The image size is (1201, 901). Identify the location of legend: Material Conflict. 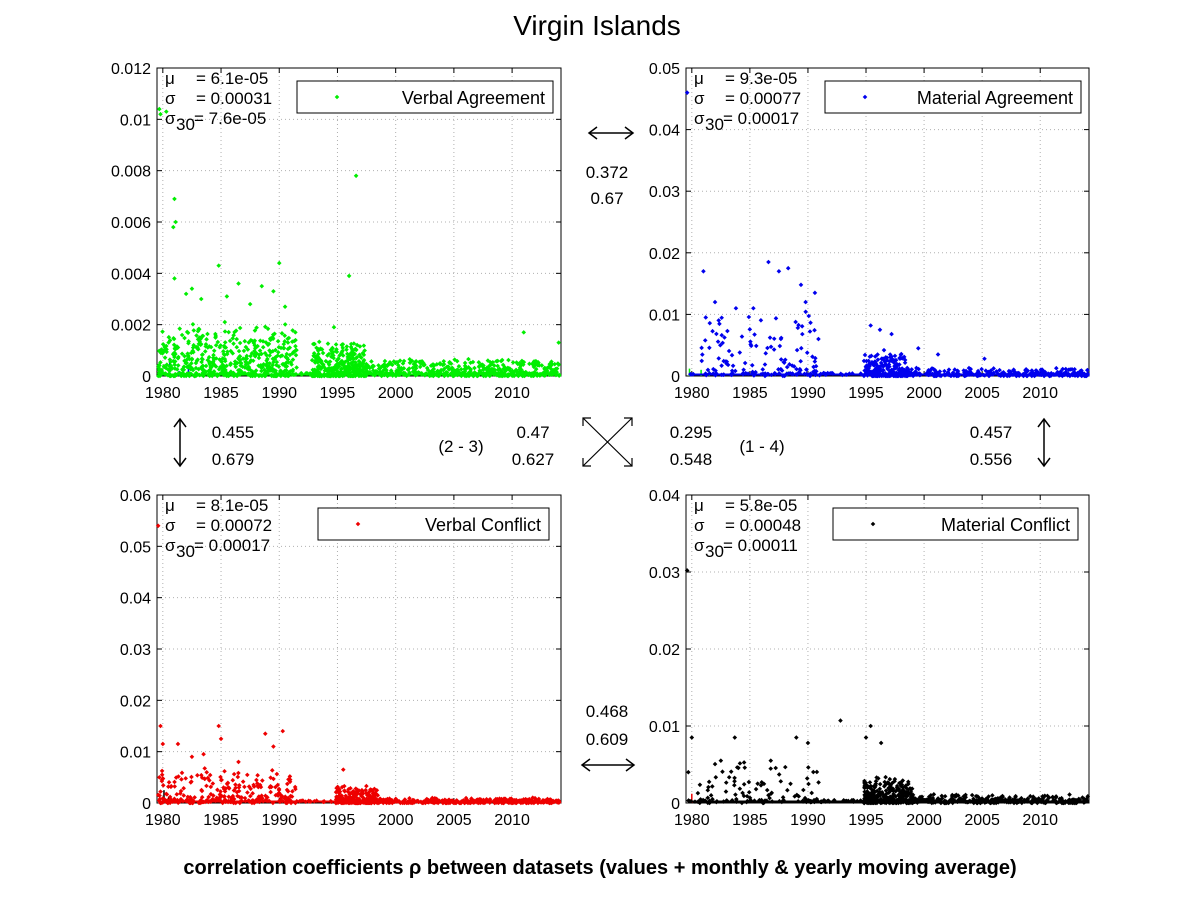
(955, 524).